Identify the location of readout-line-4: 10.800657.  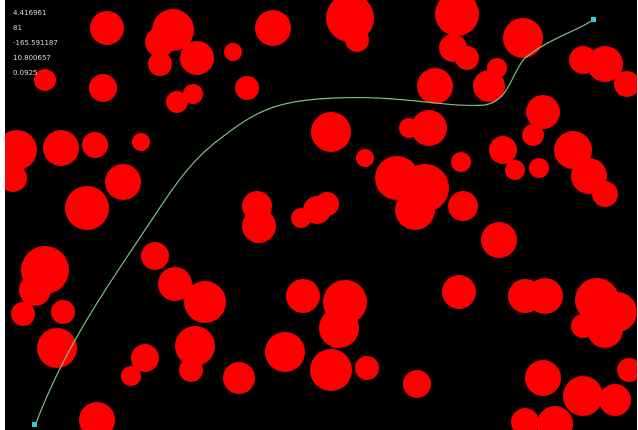
(32, 58).